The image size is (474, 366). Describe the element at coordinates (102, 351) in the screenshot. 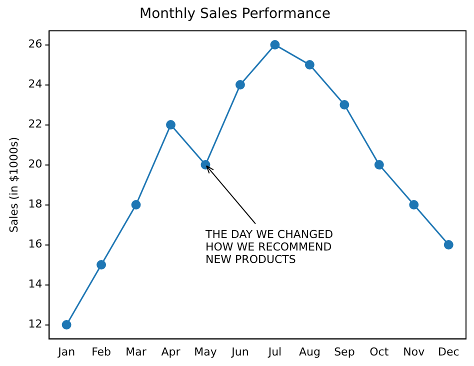

I see `x-tick-label: Feb` at that location.